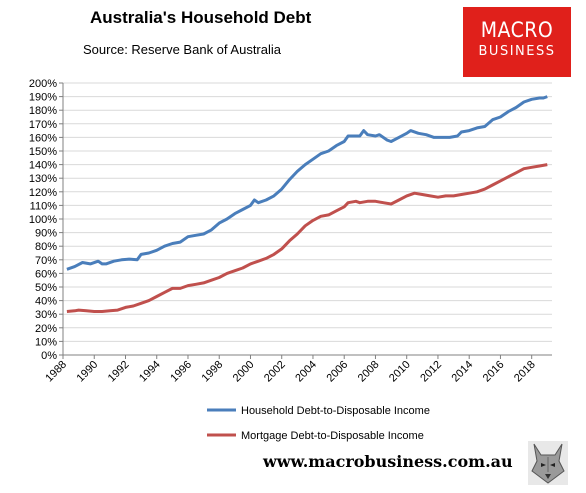  Describe the element at coordinates (46, 234) in the screenshot. I see `y-tick-label: 90%` at that location.